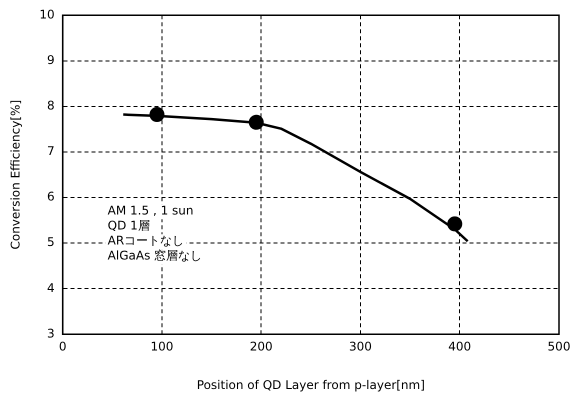  Describe the element at coordinates (51, 287) in the screenshot. I see `y-tick-label: 4` at that location.